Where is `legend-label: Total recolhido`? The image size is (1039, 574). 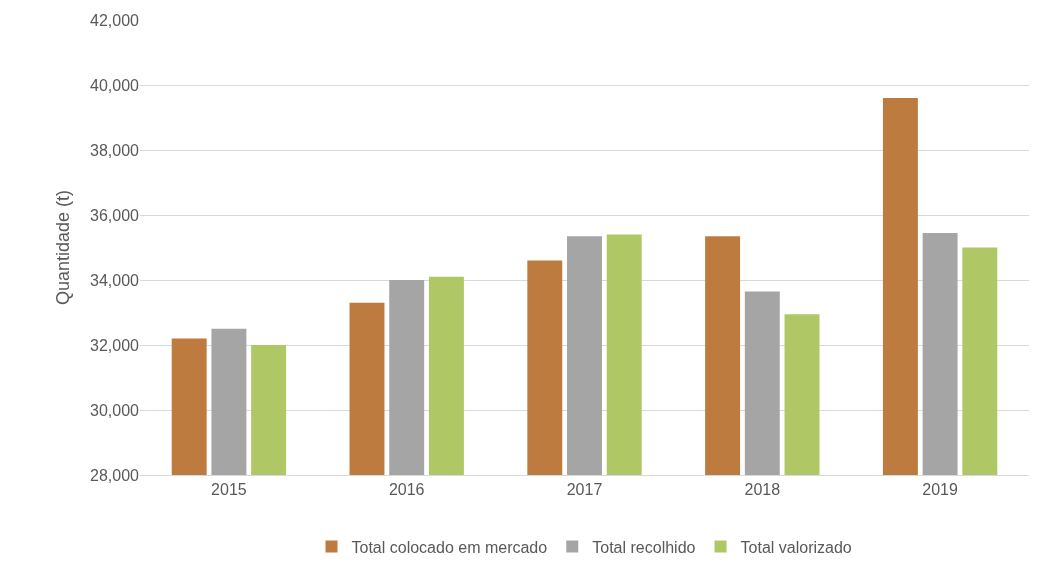
legend-label: Total recolhido is located at coordinates (644, 547).